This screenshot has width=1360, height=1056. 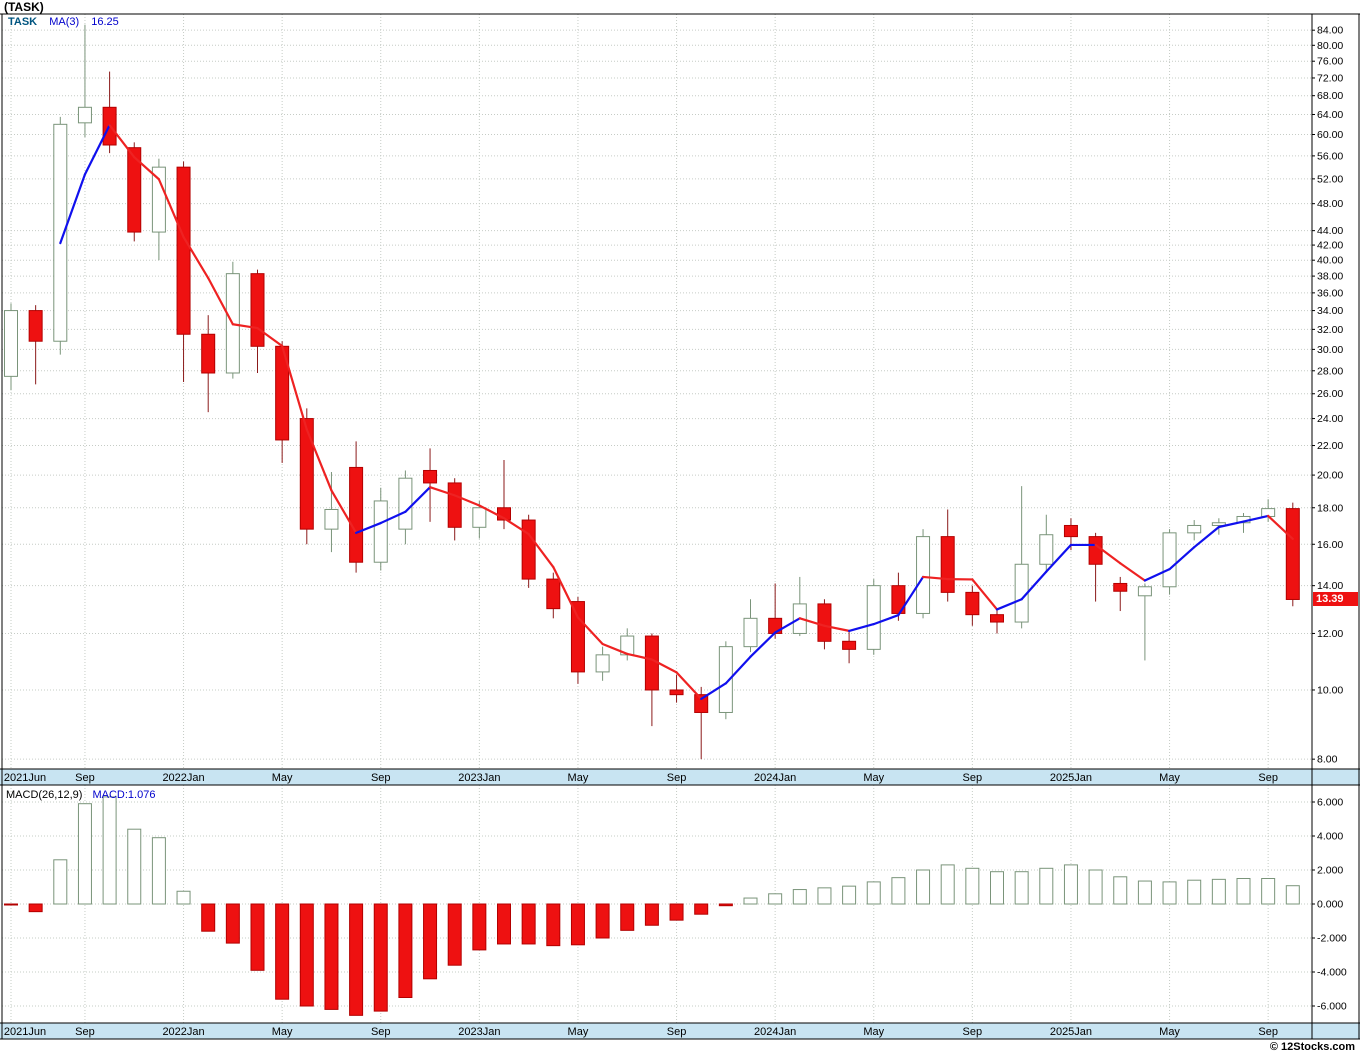 What do you see at coordinates (1330, 78) in the screenshot?
I see `price-axis-label: 72.00` at bounding box center [1330, 78].